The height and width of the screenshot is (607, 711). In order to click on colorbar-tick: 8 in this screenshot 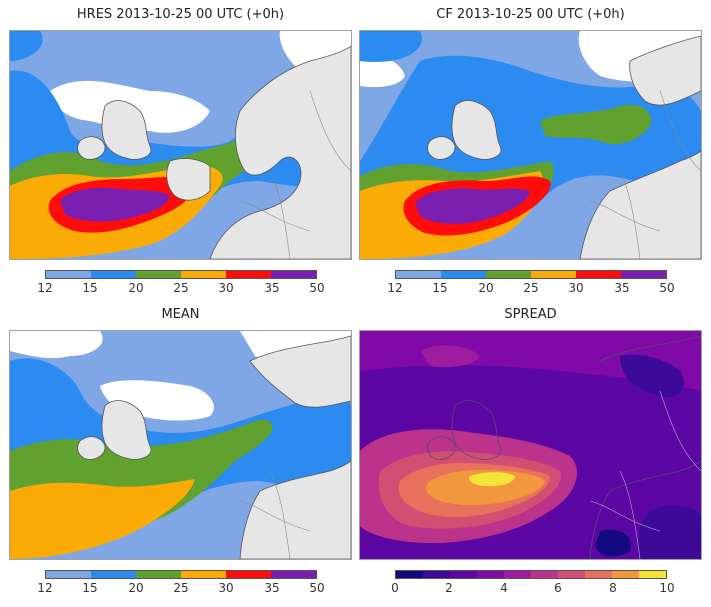, I will do `click(613, 588)`.